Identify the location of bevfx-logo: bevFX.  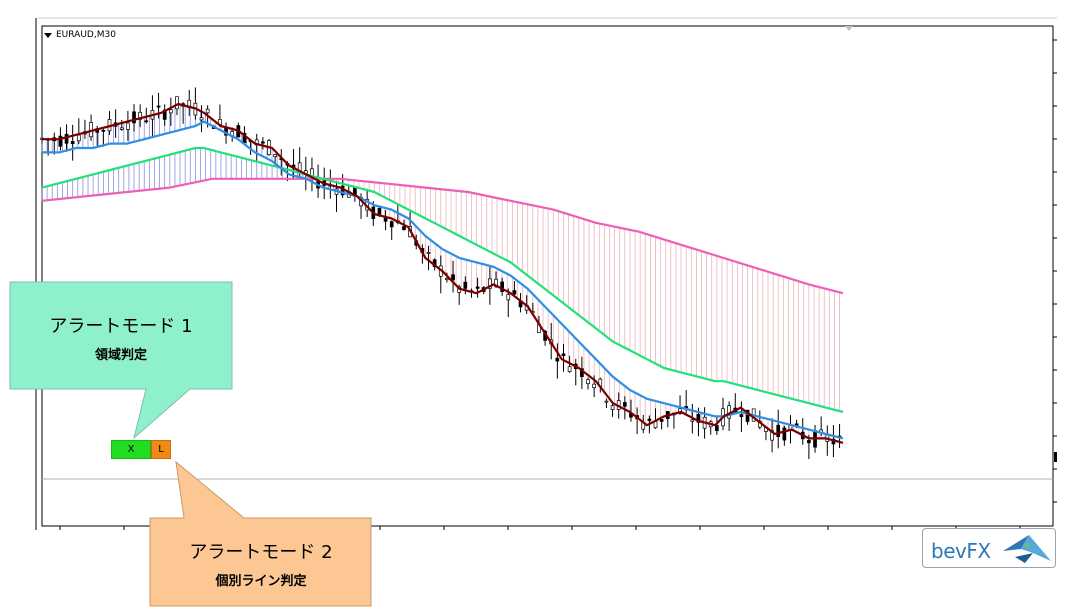
(989, 548).